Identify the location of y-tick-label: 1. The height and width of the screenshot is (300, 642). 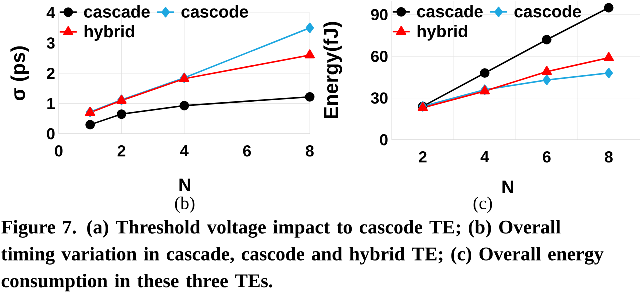
(52, 104).